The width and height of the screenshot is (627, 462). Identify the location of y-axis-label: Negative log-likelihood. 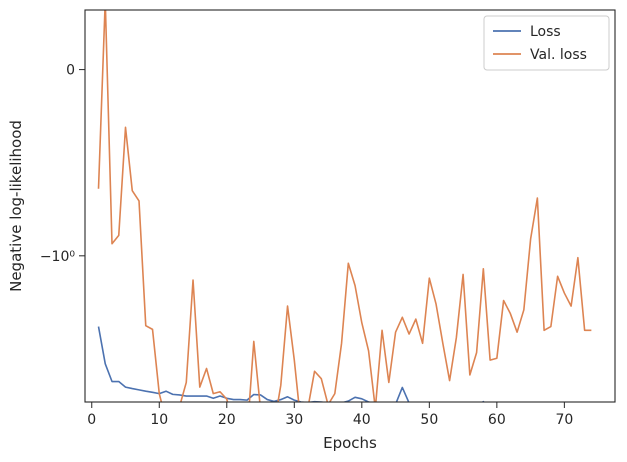
(16, 206).